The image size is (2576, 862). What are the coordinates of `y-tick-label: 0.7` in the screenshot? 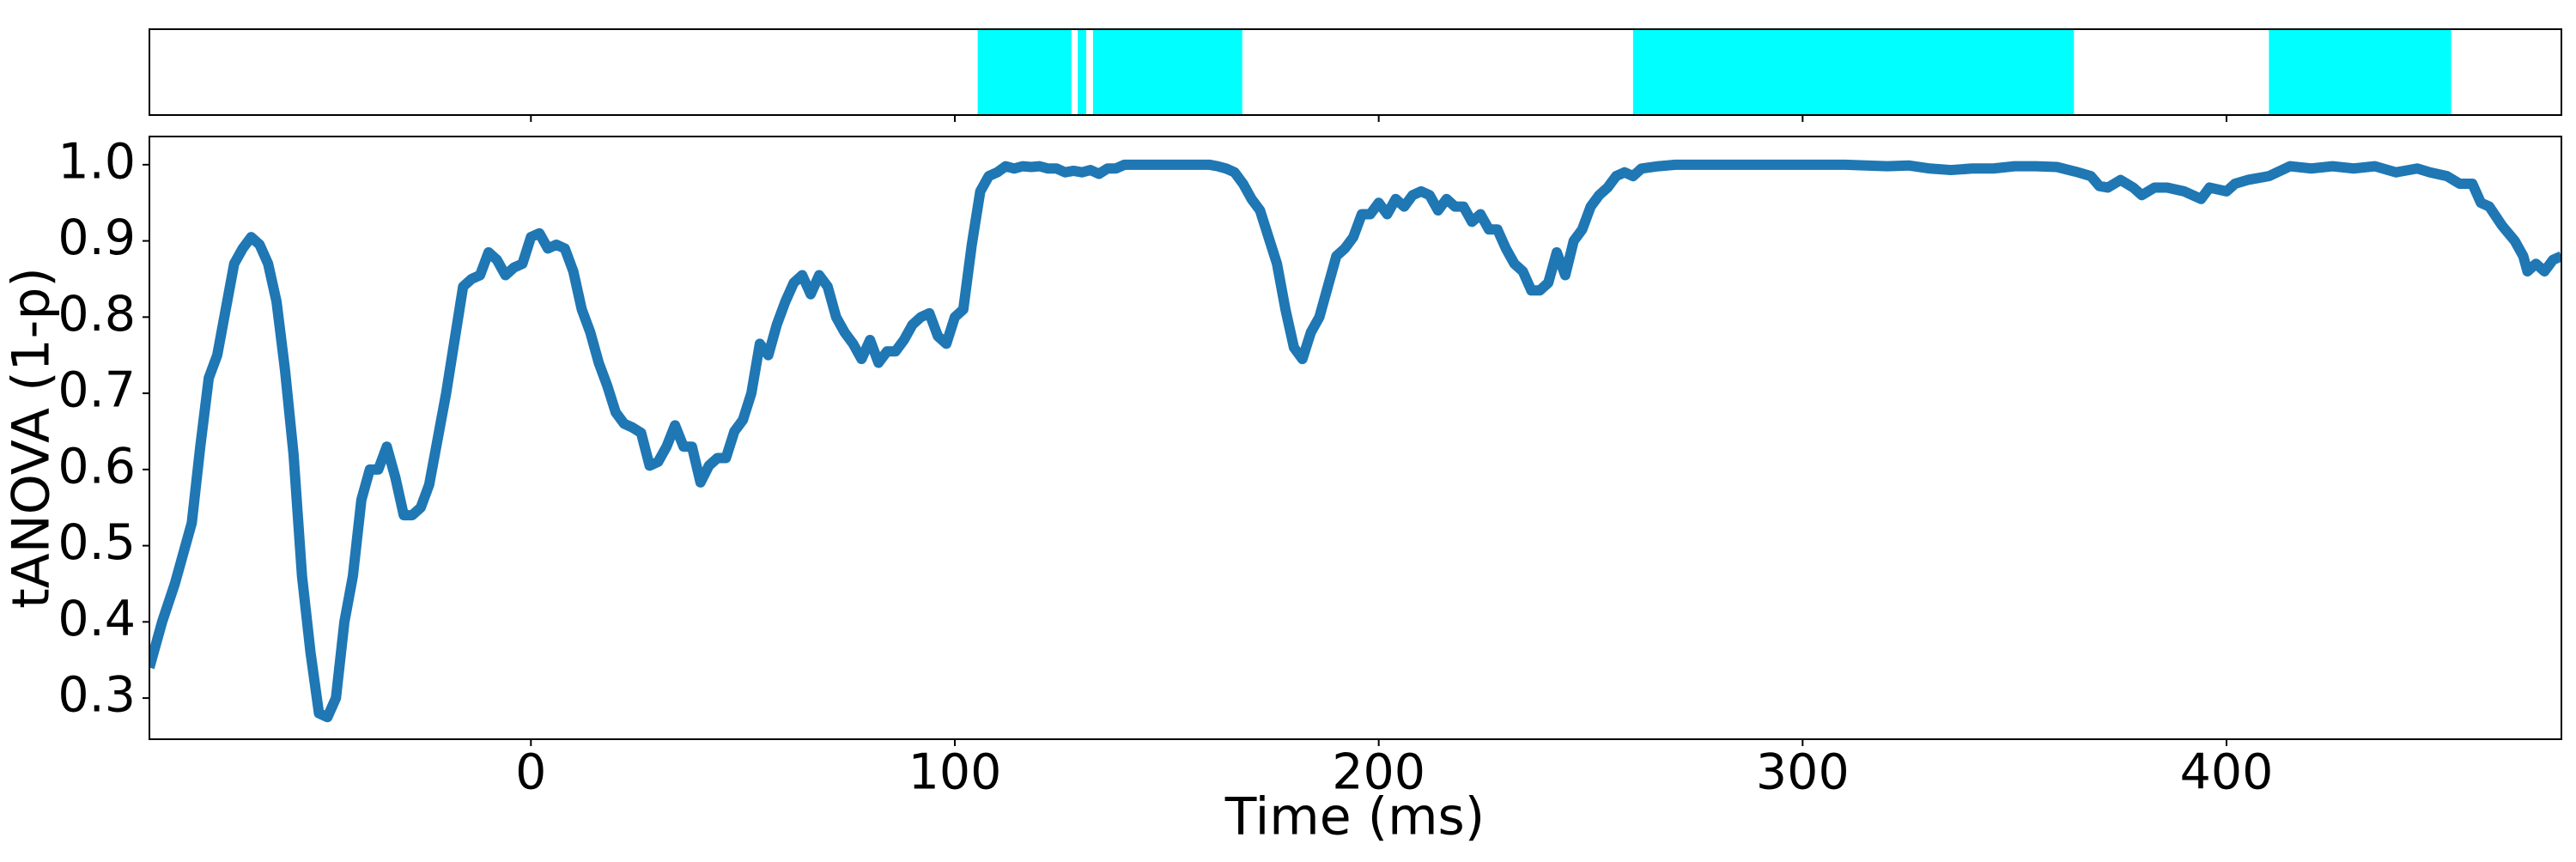 It's located at (97, 390).